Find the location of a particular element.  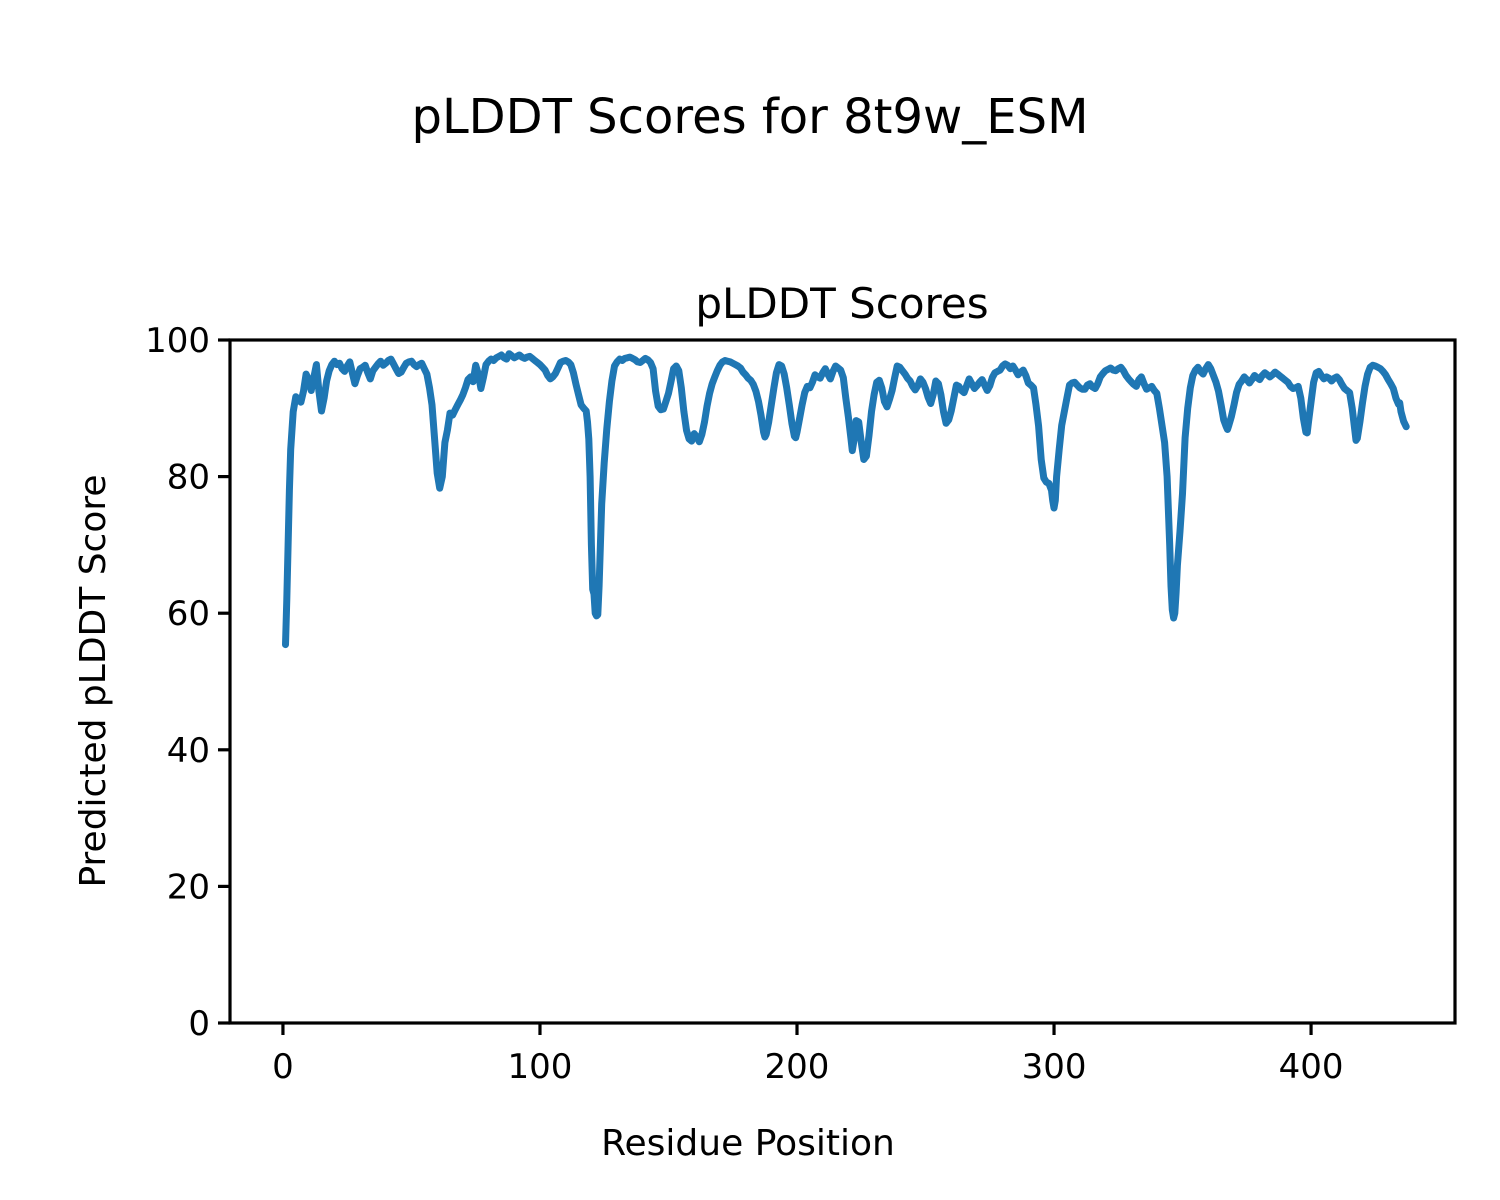

x-axis-ticks: 0 100 200 300 400 is located at coordinates (808, 1055).